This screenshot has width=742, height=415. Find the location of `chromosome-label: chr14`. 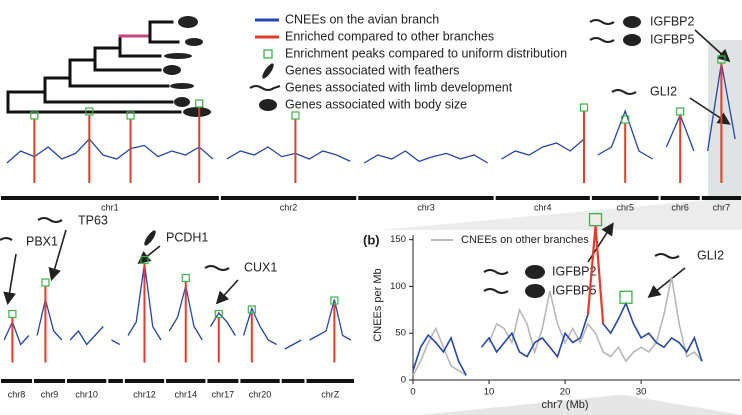

chromosome-label: chr14 is located at coordinates (185, 394).